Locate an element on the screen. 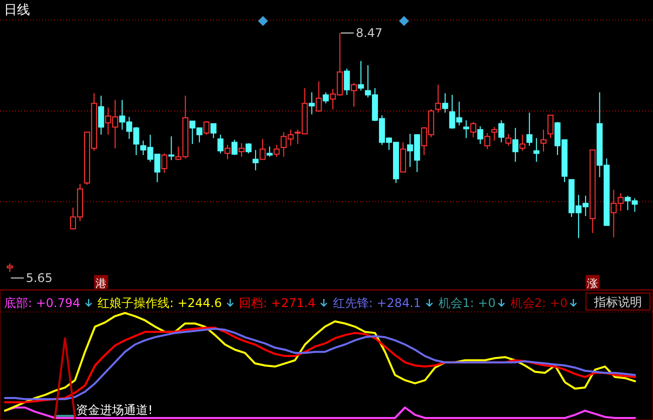  text: 指标说明 is located at coordinates (617, 302).